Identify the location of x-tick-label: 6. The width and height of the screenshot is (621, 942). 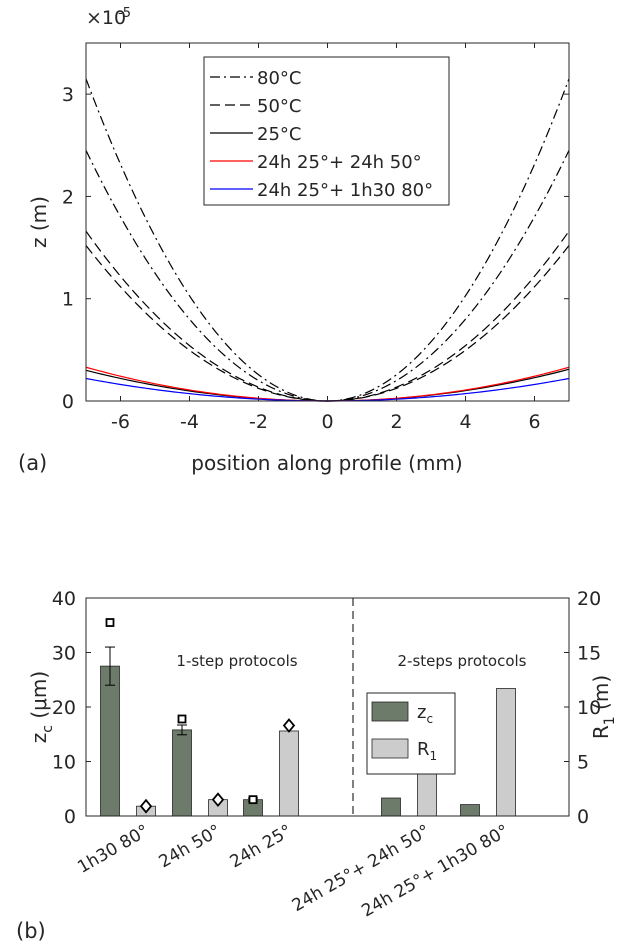
(534, 422).